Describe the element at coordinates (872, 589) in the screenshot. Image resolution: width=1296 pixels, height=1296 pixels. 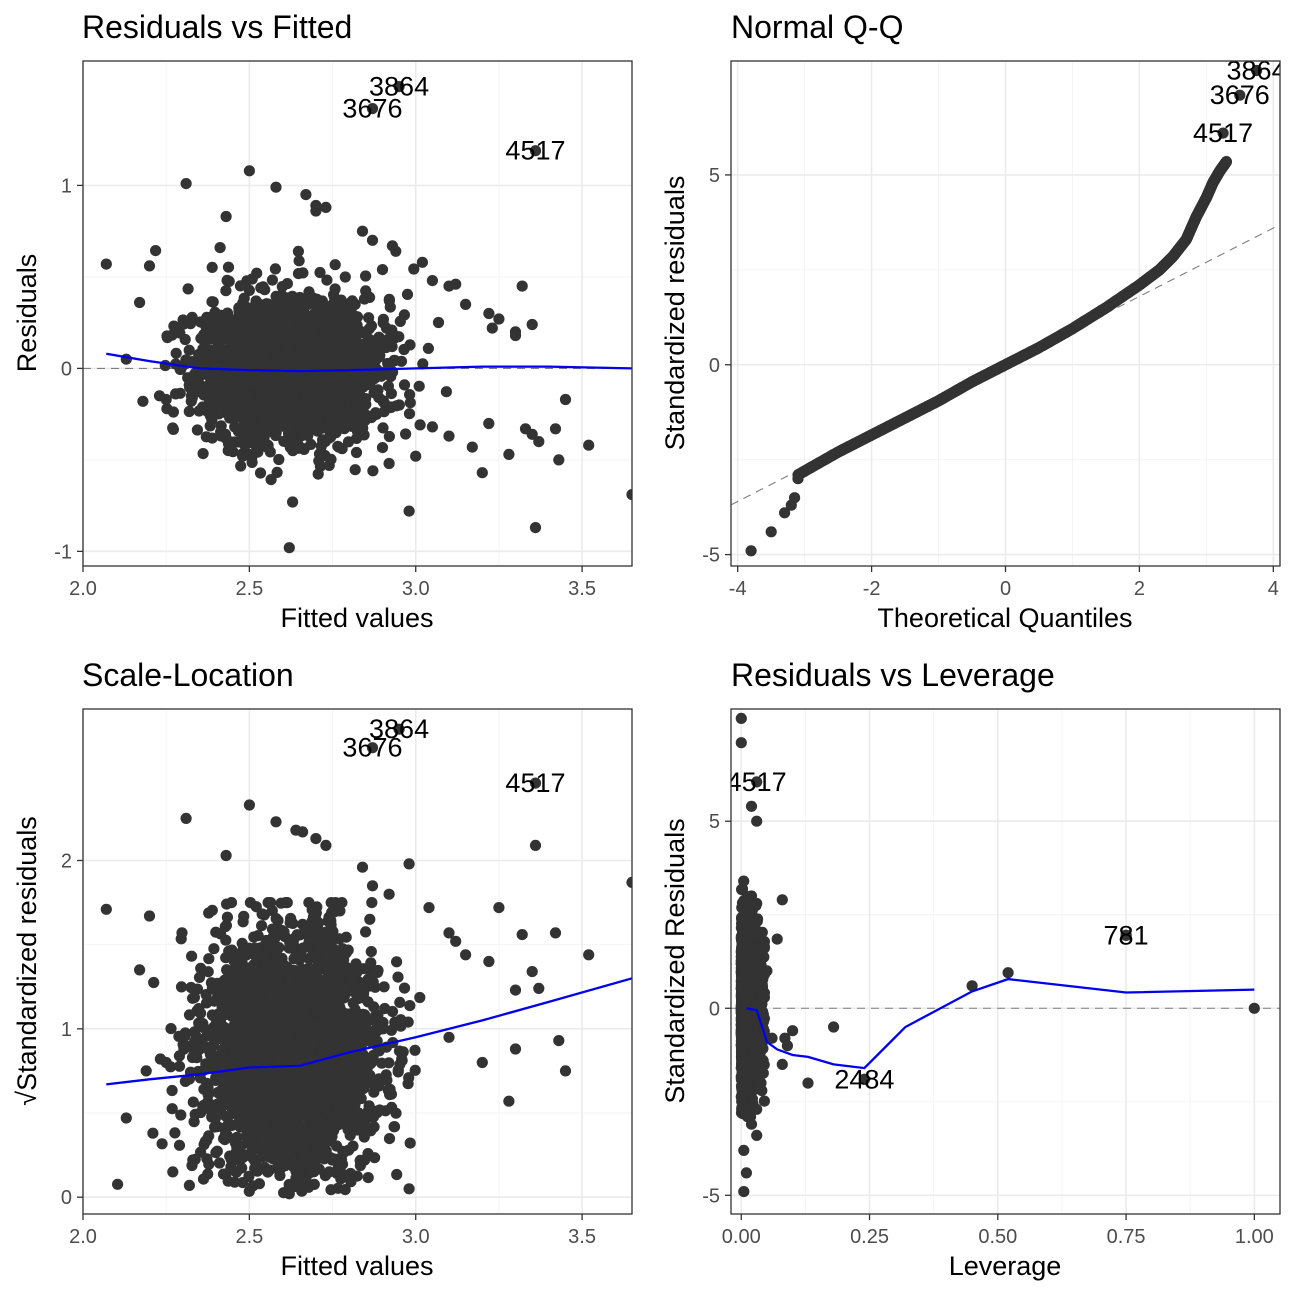
I see `x-tick-label: -2` at that location.